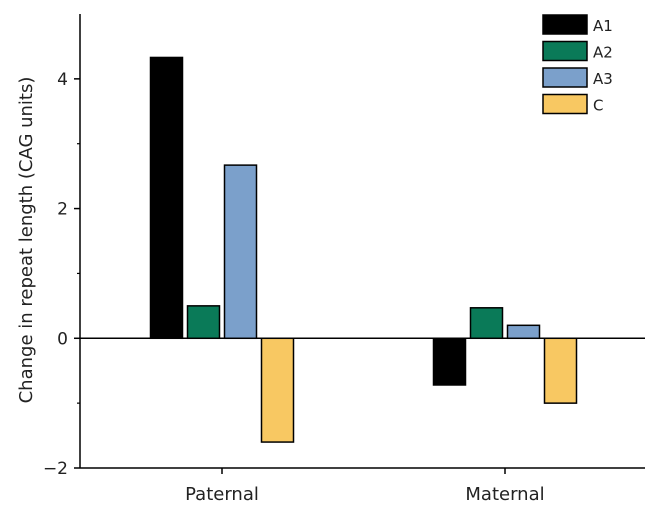 The width and height of the screenshot is (650, 511). I want to click on bar-a1-paternal, so click(166, 198).